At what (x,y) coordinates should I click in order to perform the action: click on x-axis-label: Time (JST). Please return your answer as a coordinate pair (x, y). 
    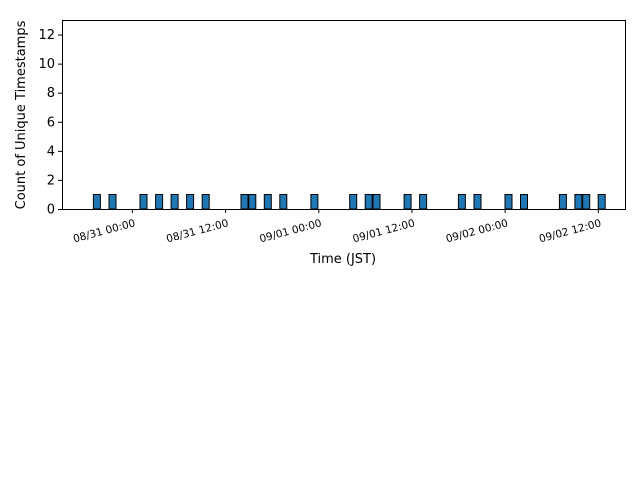
    Looking at the image, I should click on (342, 259).